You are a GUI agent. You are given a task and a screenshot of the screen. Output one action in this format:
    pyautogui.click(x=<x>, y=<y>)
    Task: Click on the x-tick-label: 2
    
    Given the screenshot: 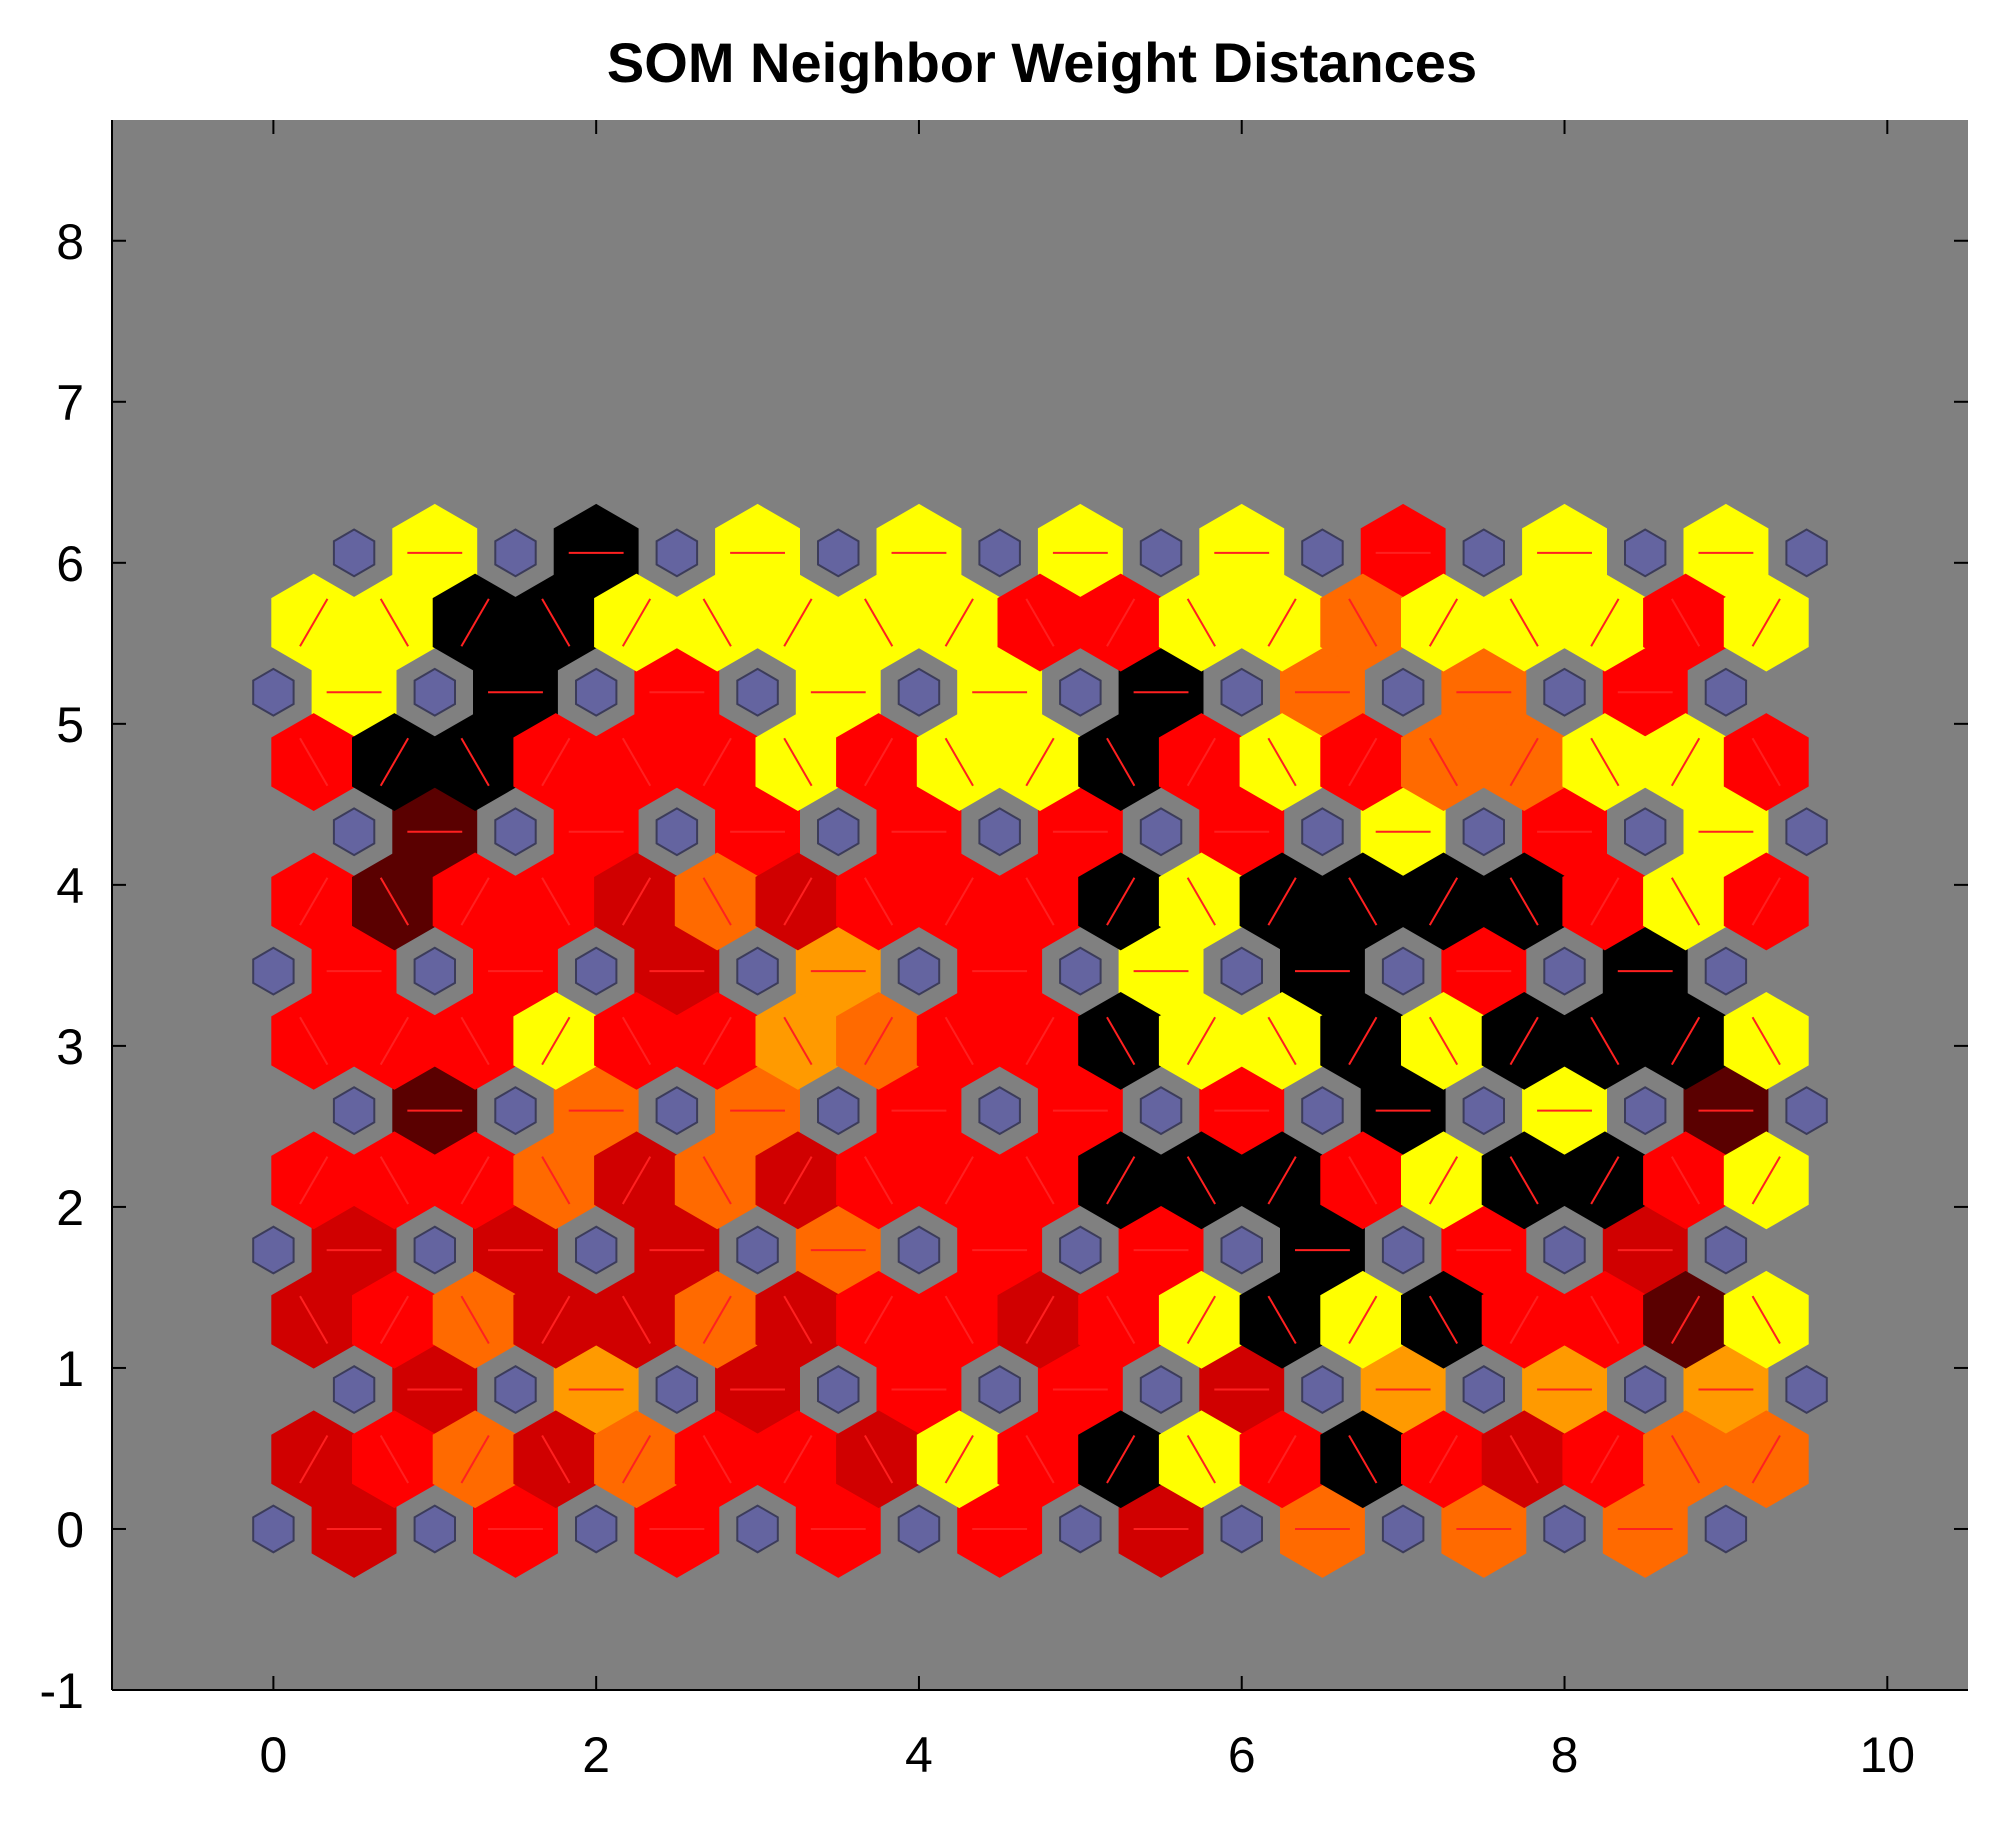 What is the action you would take?
    pyautogui.click(x=596, y=1755)
    